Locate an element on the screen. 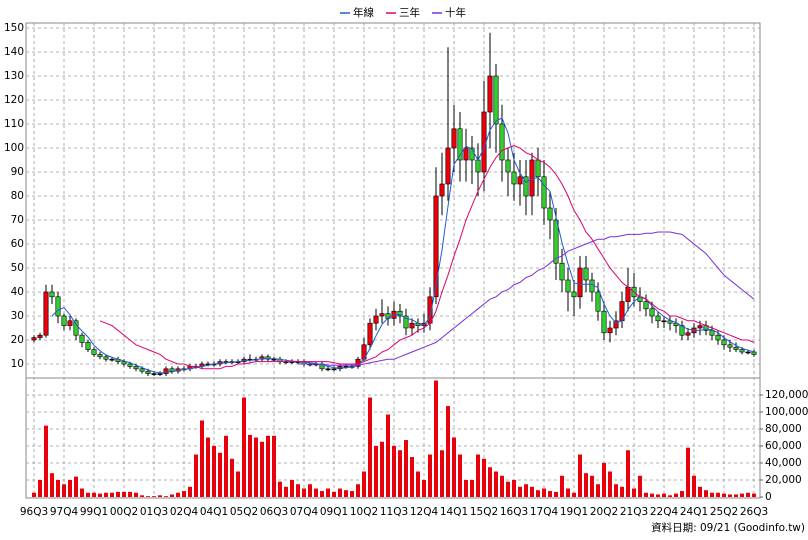 The height and width of the screenshot is (540, 808). x-tick-label: 06Q3 is located at coordinates (274, 512).